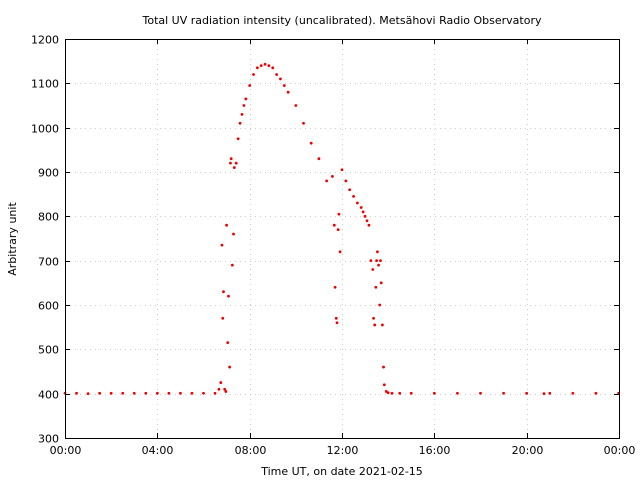 The width and height of the screenshot is (640, 480). I want to click on x-tick-label: 04:00, so click(158, 450).